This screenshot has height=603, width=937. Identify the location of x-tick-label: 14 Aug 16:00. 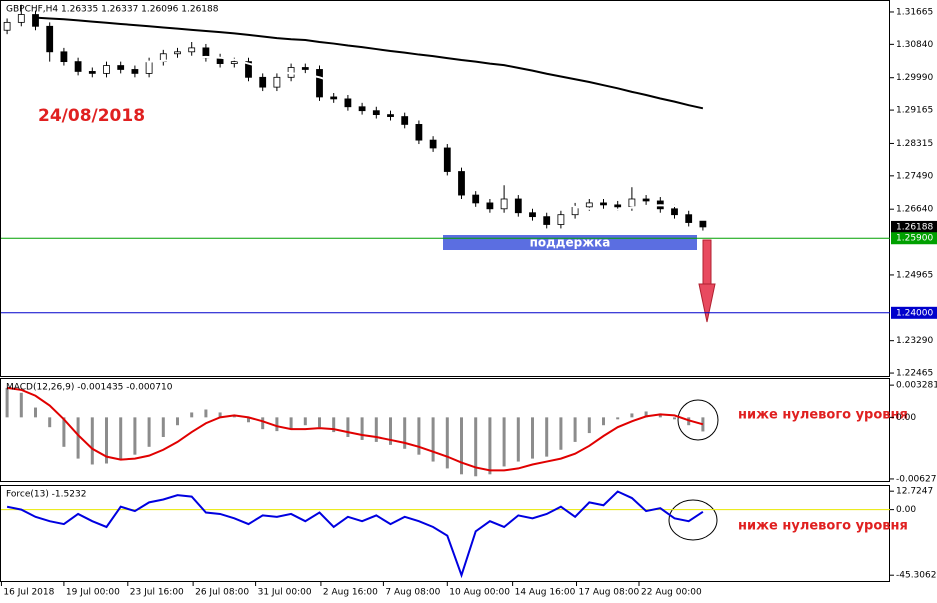
(545, 593).